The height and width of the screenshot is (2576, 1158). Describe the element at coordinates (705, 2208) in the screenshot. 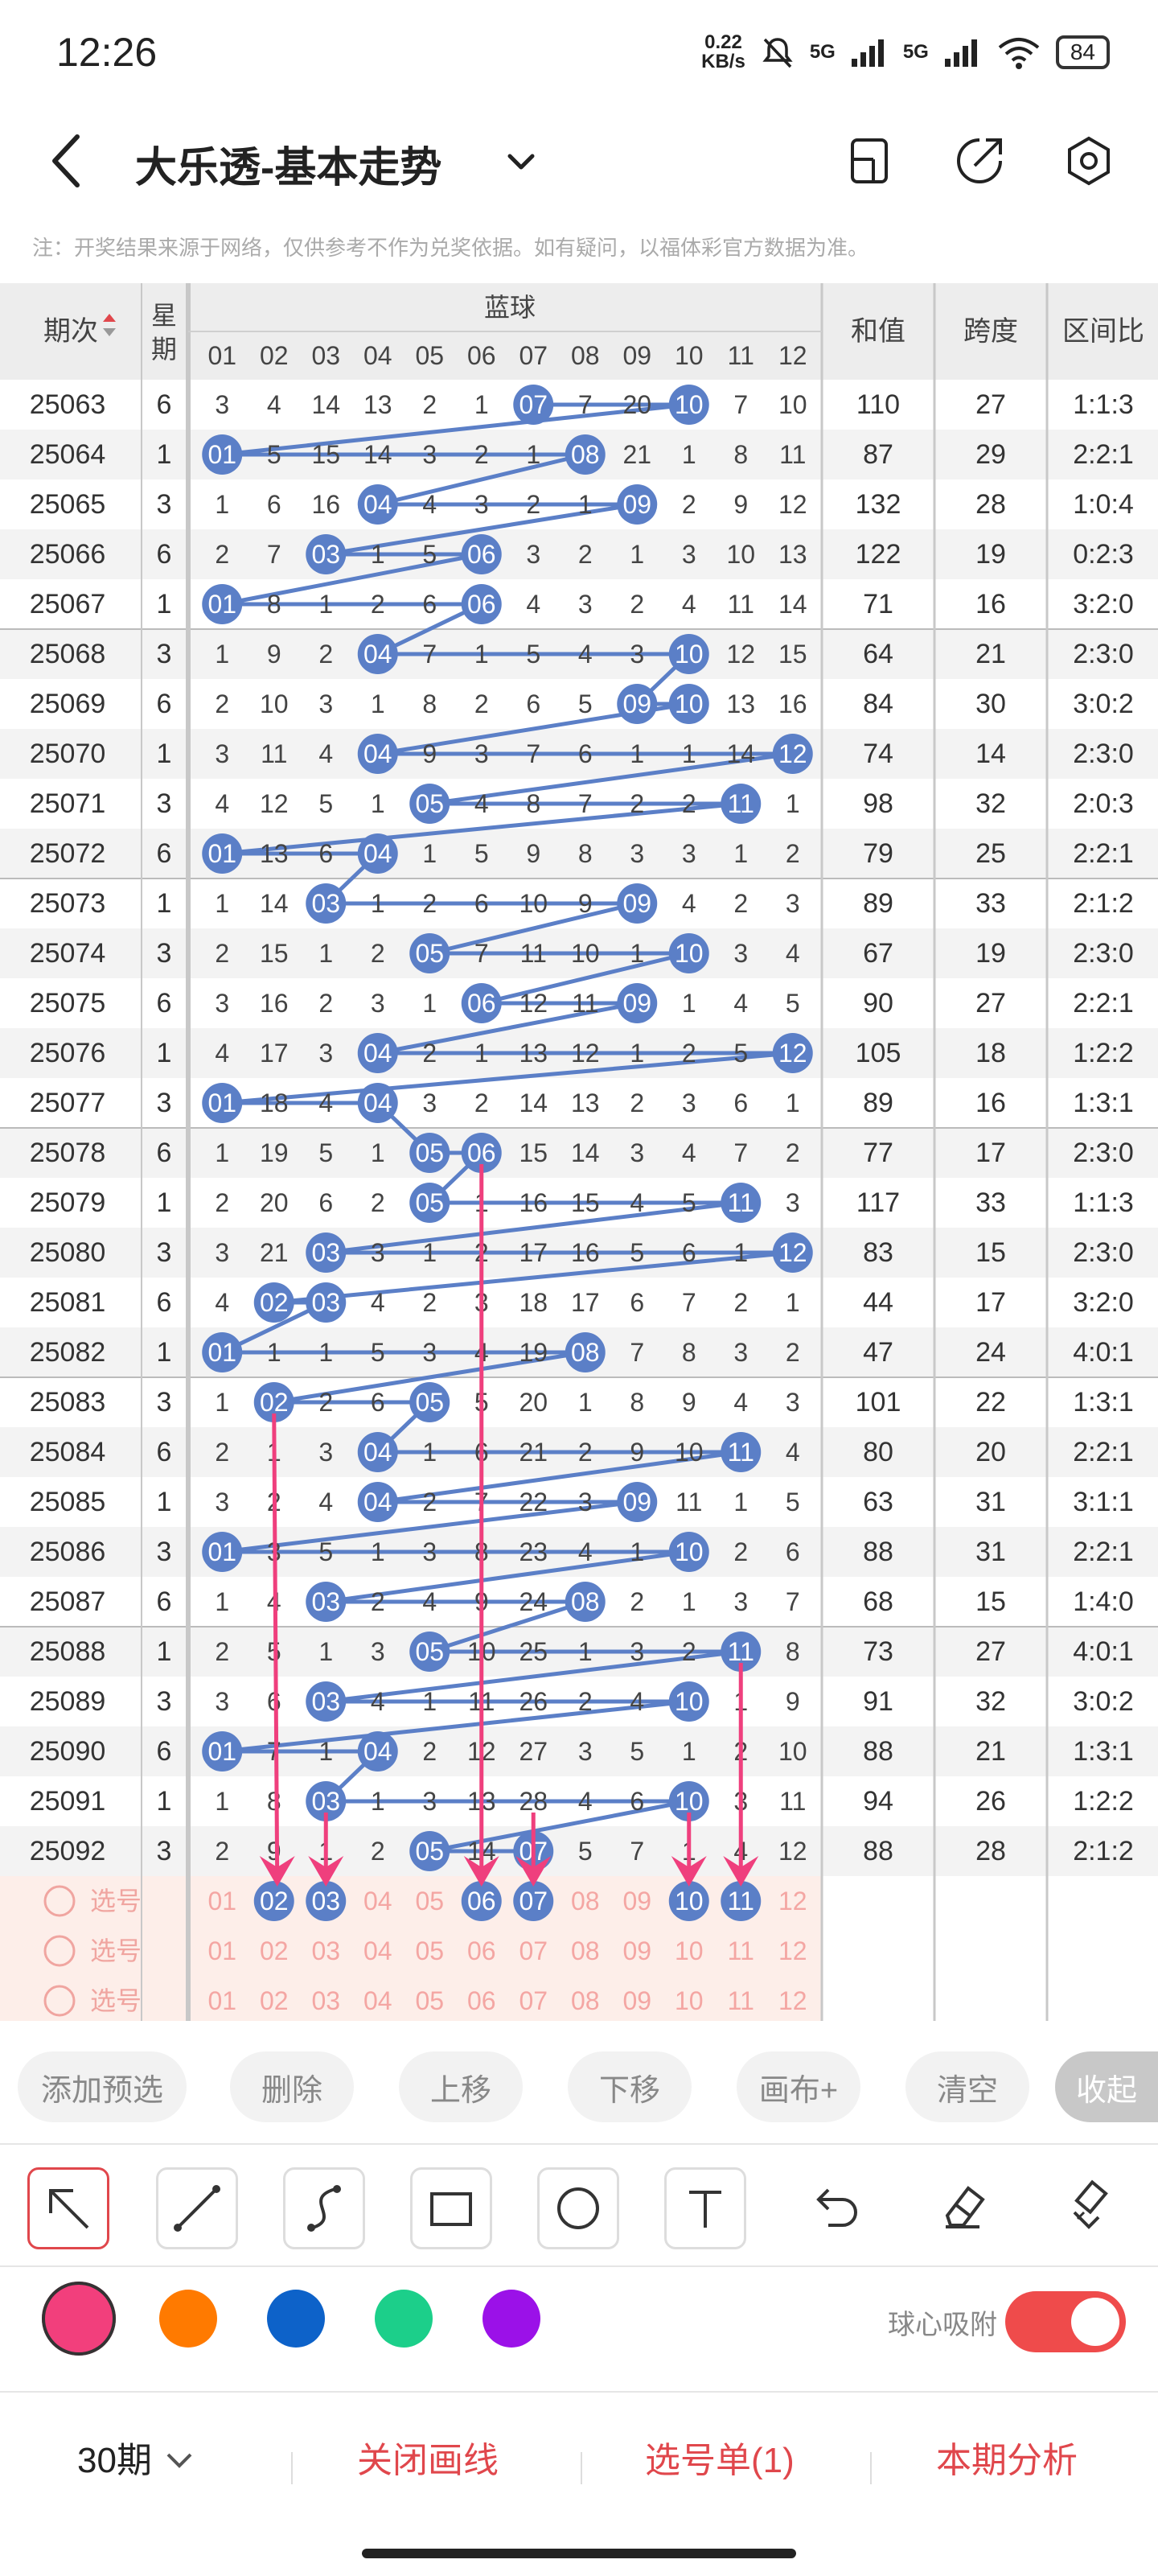

I see `text-tool-icon` at that location.